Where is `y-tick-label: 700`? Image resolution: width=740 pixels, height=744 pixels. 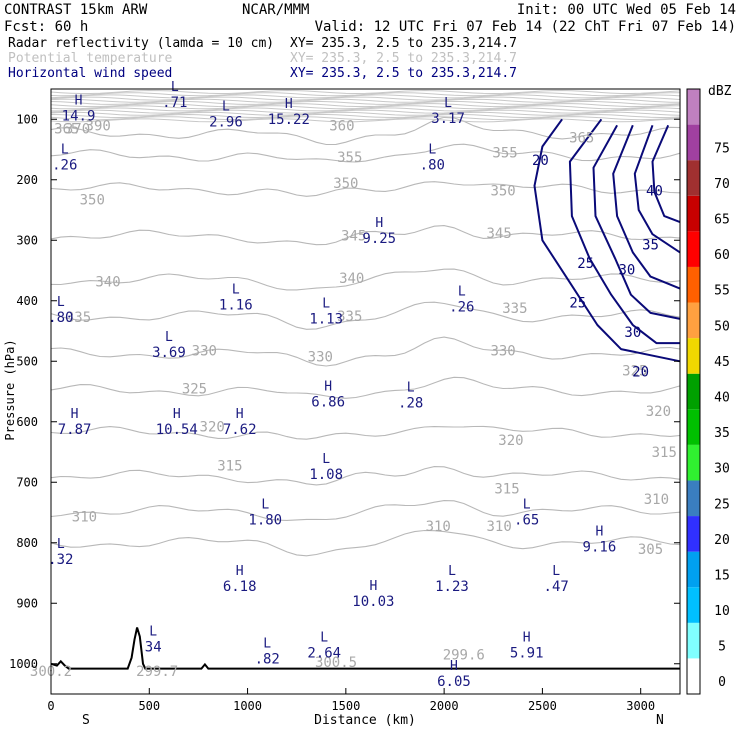 y-tick-label: 700 is located at coordinates (27, 482).